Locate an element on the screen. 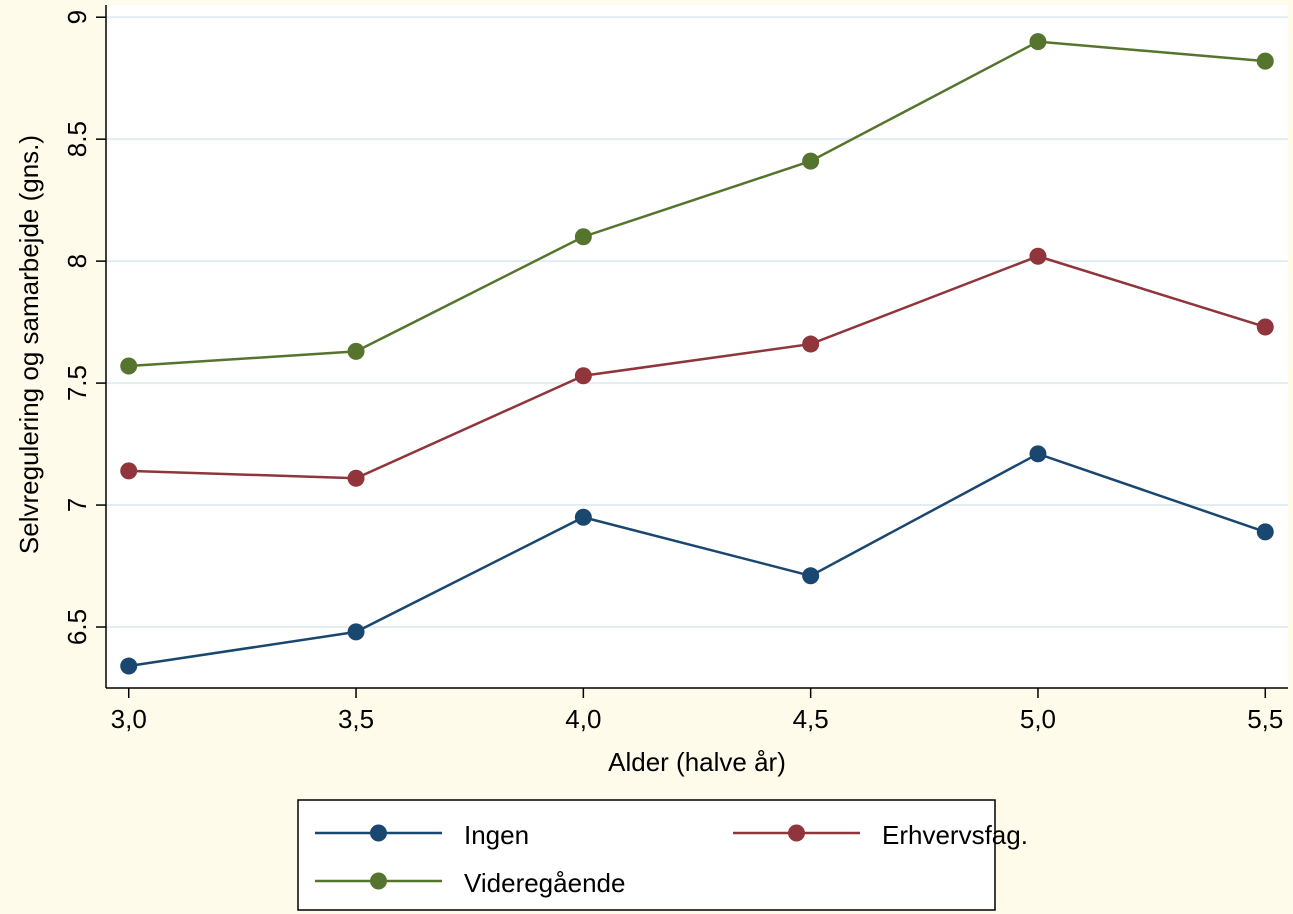 Image resolution: width=1293 pixels, height=914 pixels. legend-item: Videregående is located at coordinates (470, 883).